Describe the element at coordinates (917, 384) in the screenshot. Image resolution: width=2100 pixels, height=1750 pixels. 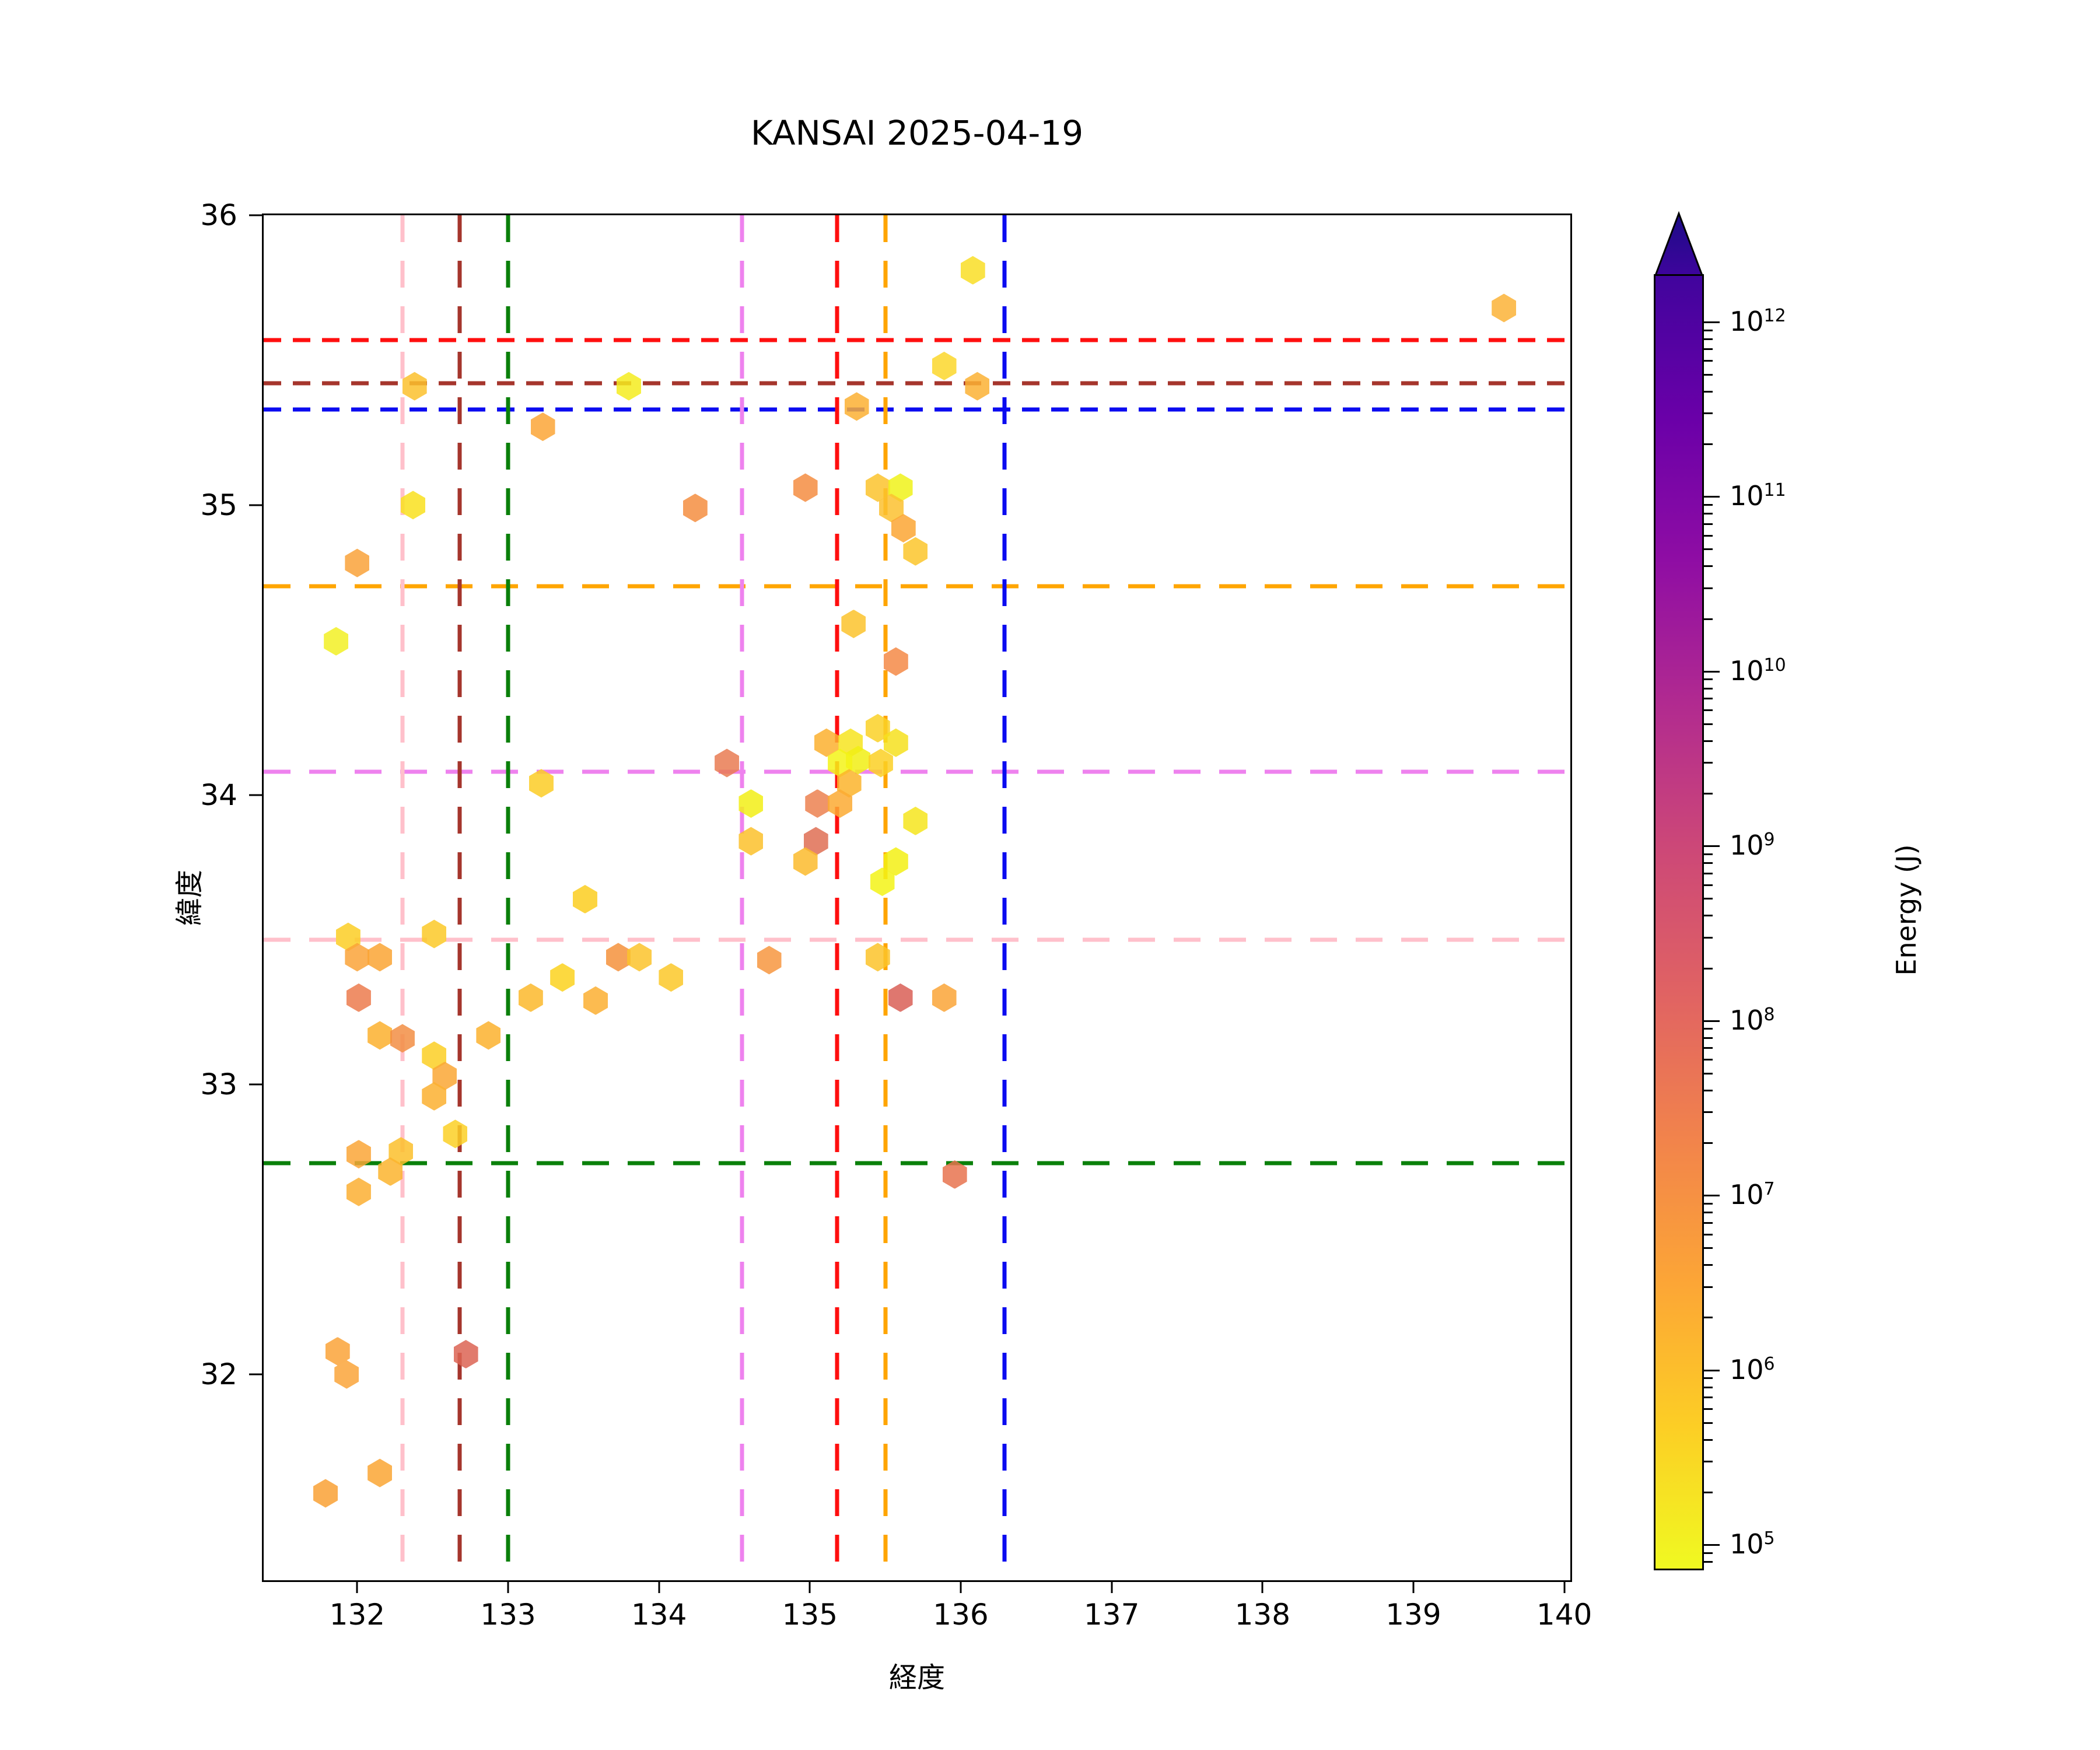
I see `hline-darkred` at that location.